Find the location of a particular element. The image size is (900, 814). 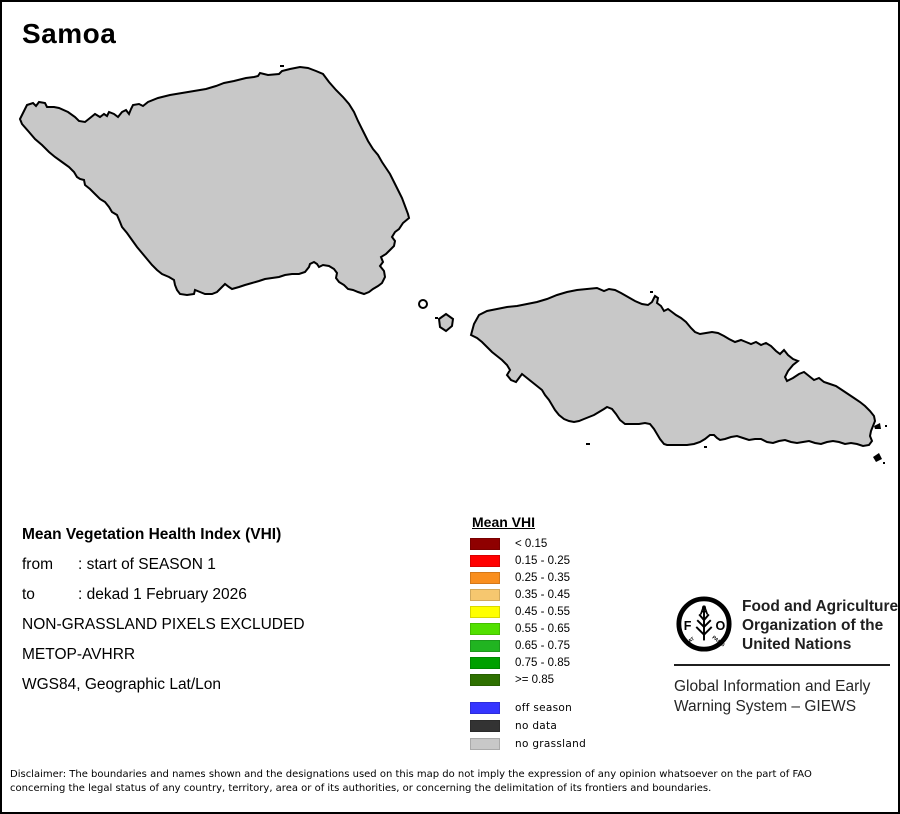

fao-divider-line is located at coordinates (782, 665).